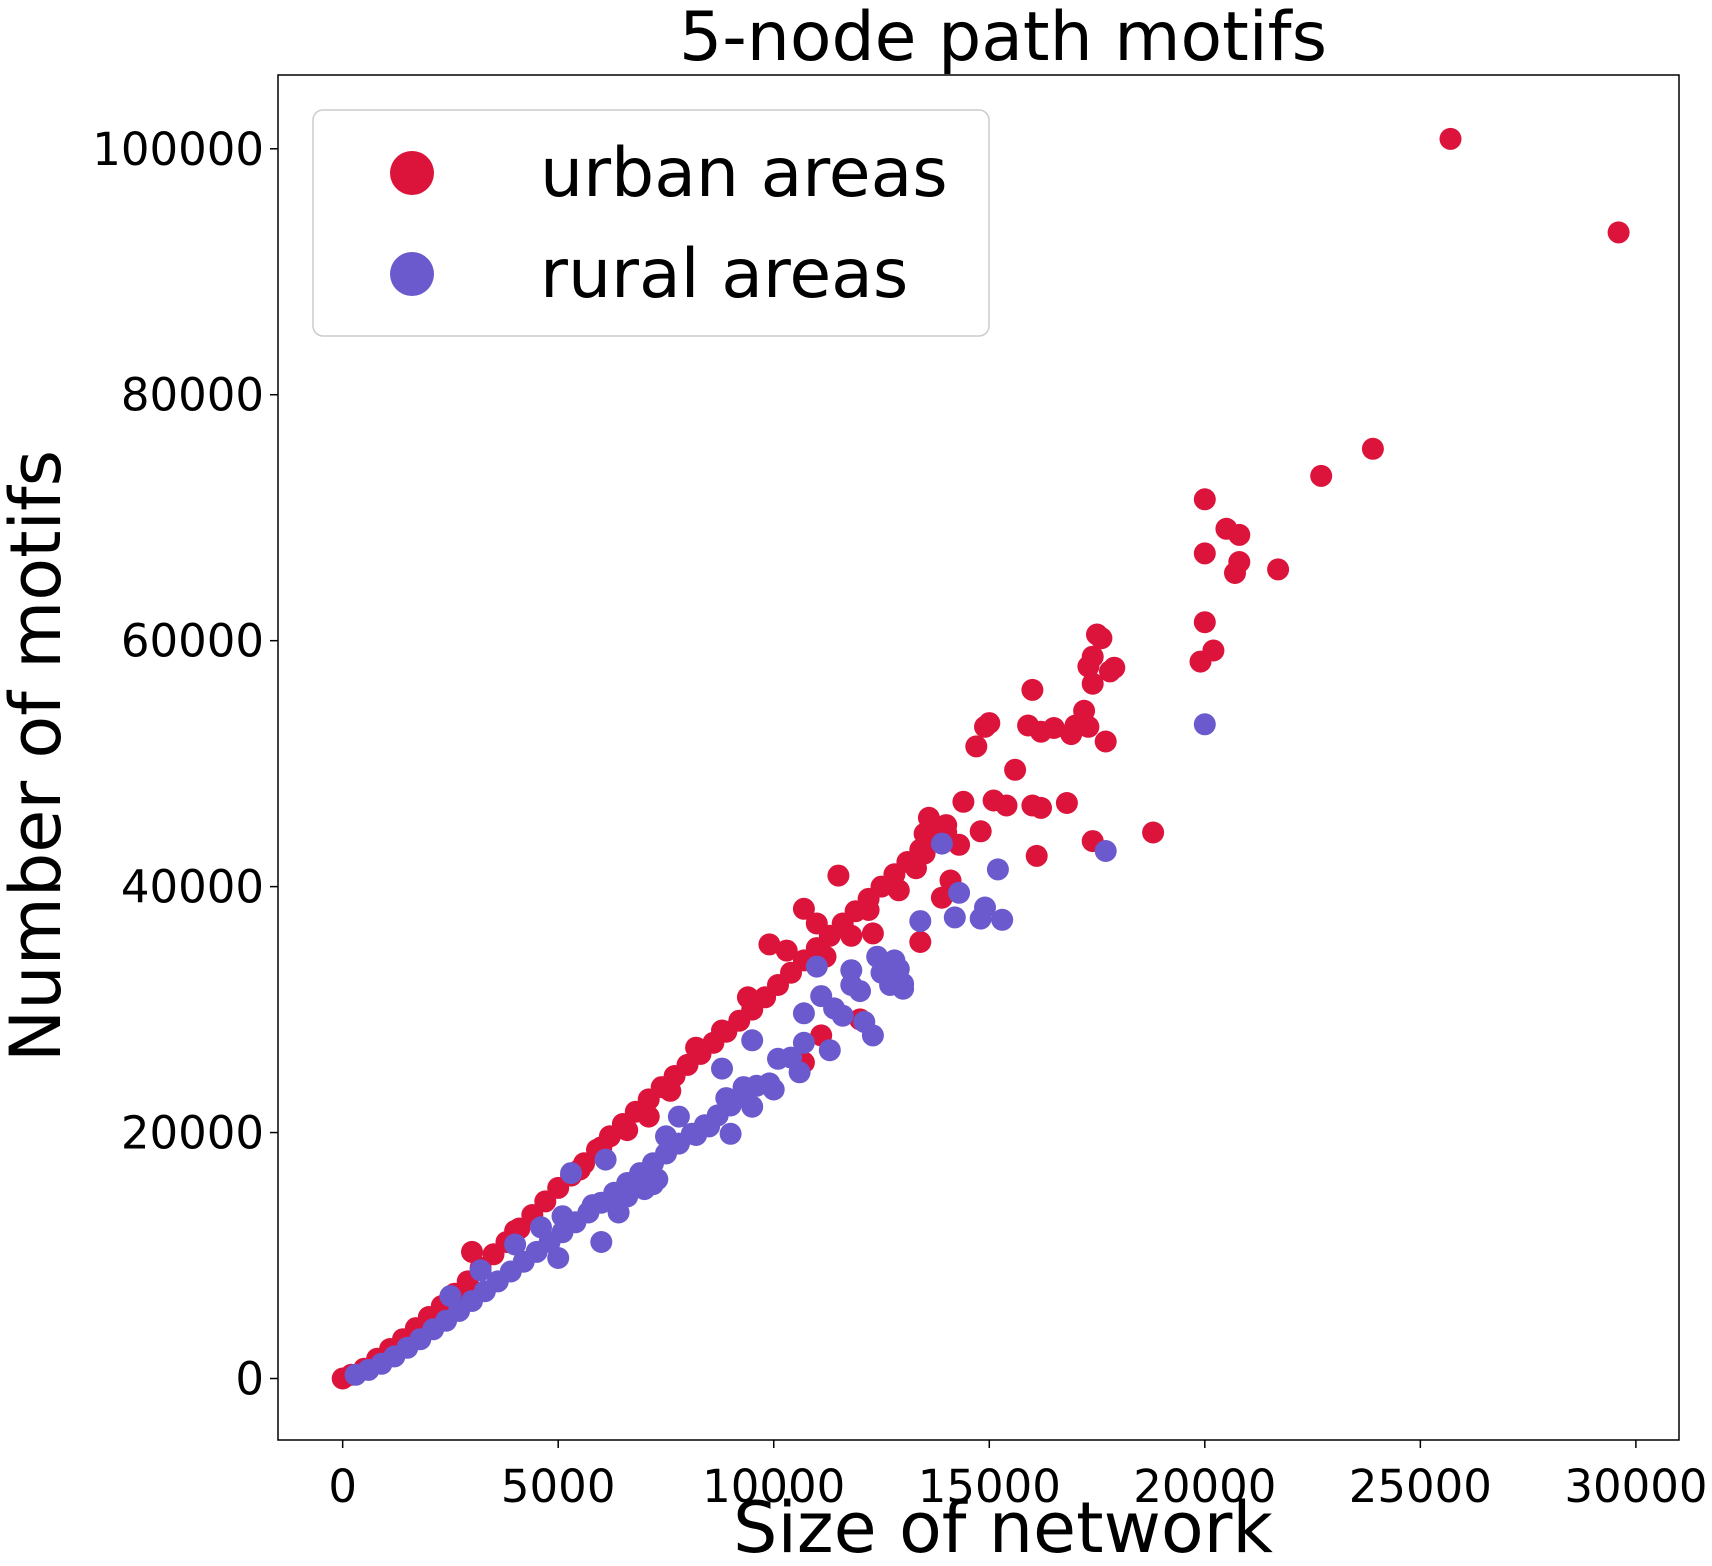 The height and width of the screenshot is (1566, 1712). I want to click on x-tick-label: 20000, so click(1204, 1486).